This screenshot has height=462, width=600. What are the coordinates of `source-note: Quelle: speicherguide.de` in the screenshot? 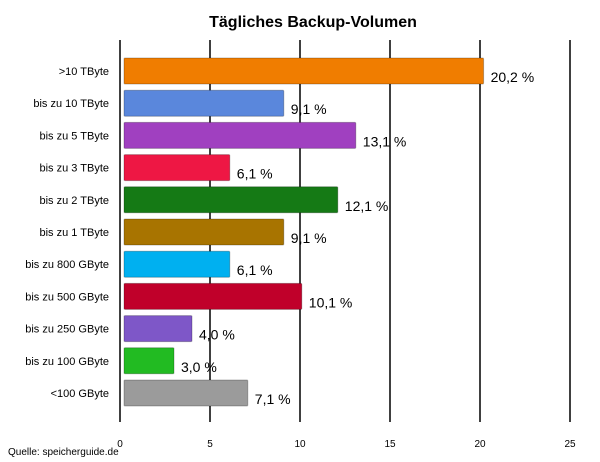 It's located at (63, 452).